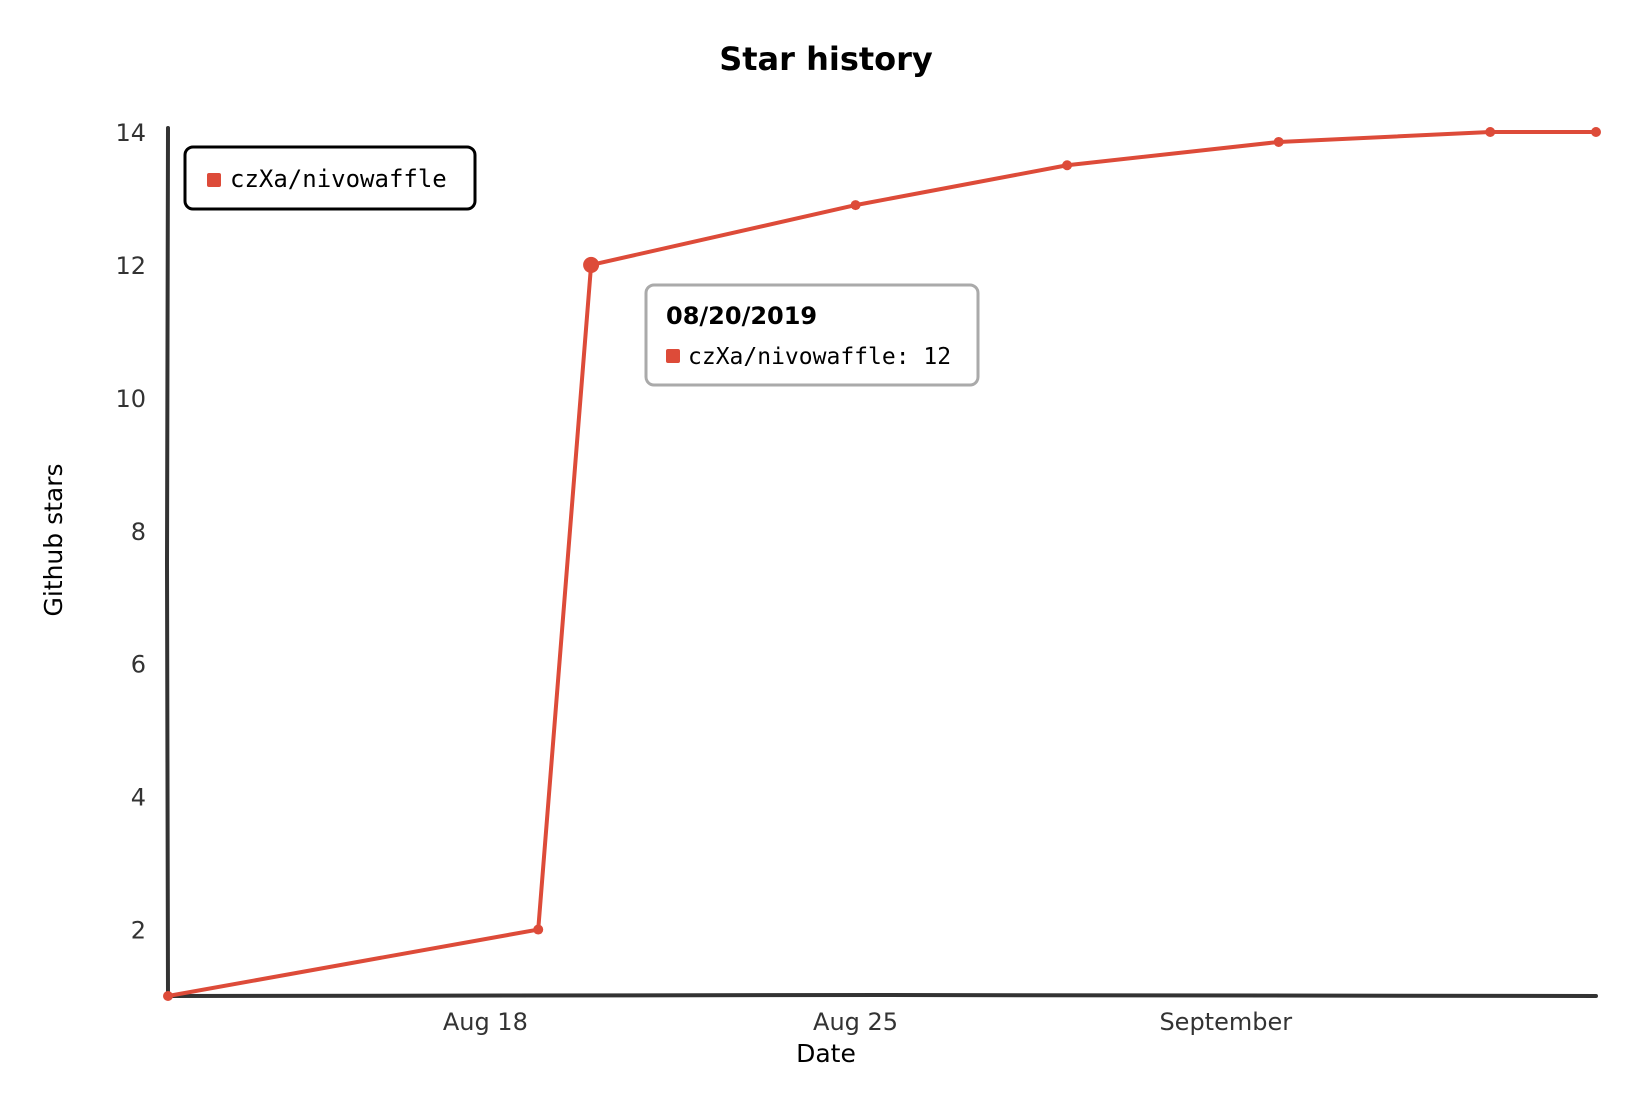 The width and height of the screenshot is (1652, 1096). Describe the element at coordinates (138, 931) in the screenshot. I see `y-tick-label: 2` at that location.